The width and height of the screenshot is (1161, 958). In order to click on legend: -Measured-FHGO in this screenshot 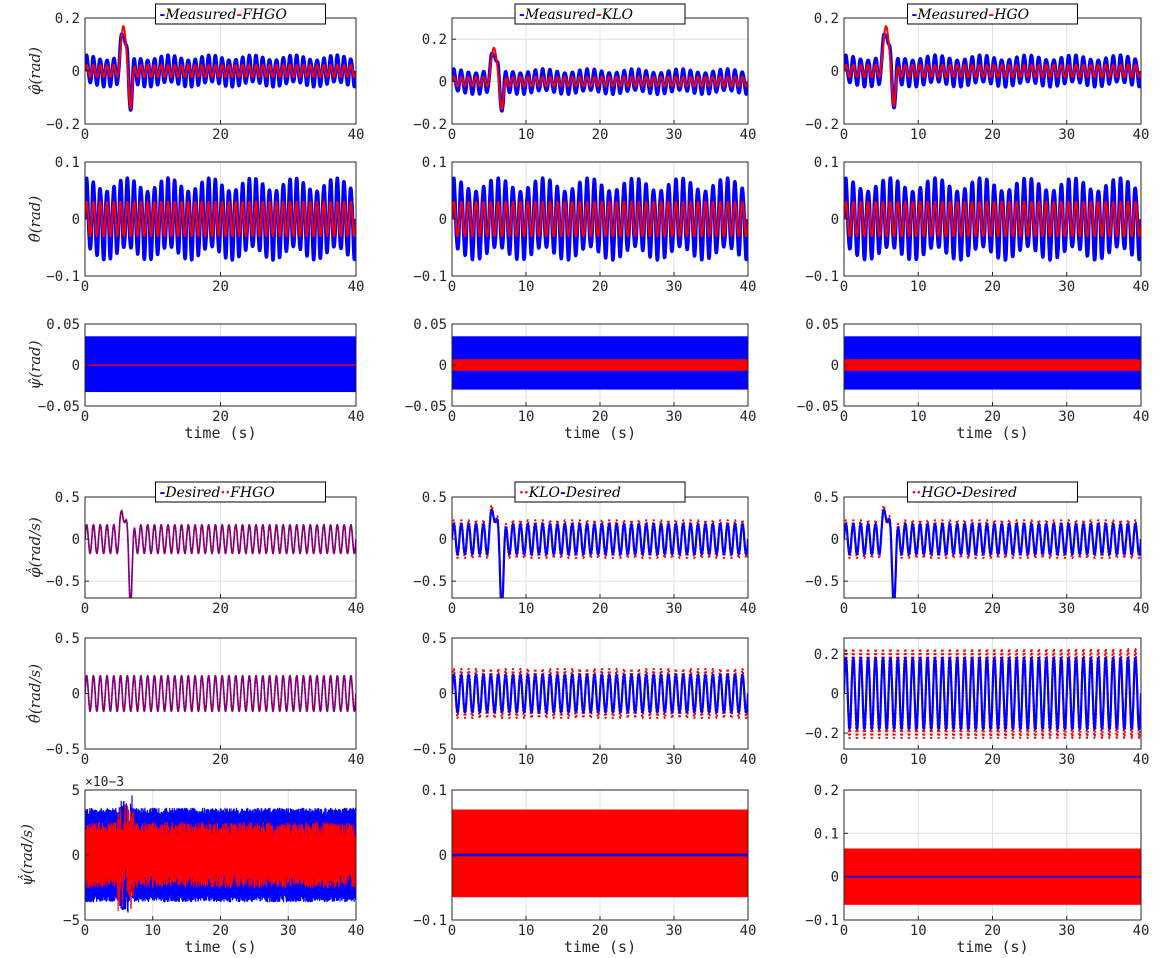, I will do `click(240, 14)`.